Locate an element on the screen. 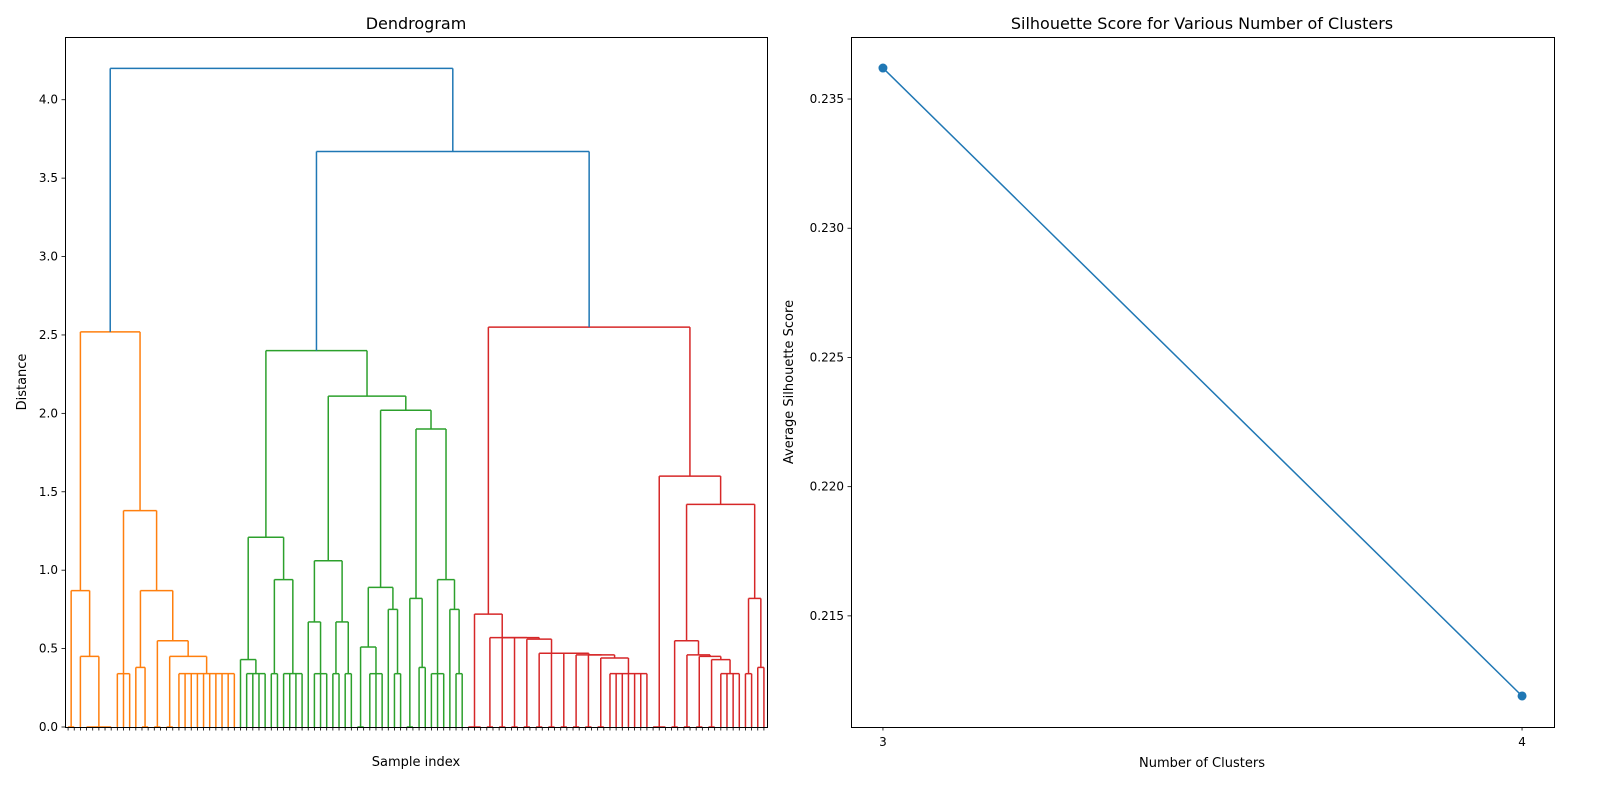  y-tick-label: 0.220 is located at coordinates (827, 487).